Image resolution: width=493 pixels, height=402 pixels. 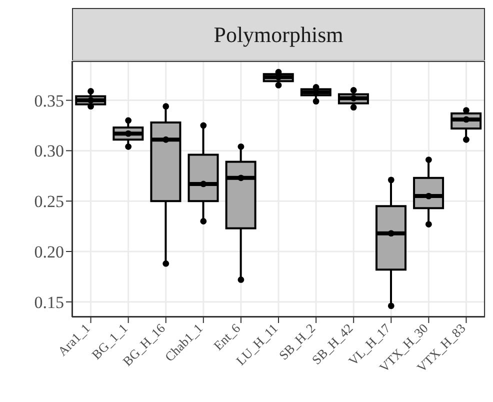 I want to click on y-tick-label: 0.30, so click(x=49, y=151).